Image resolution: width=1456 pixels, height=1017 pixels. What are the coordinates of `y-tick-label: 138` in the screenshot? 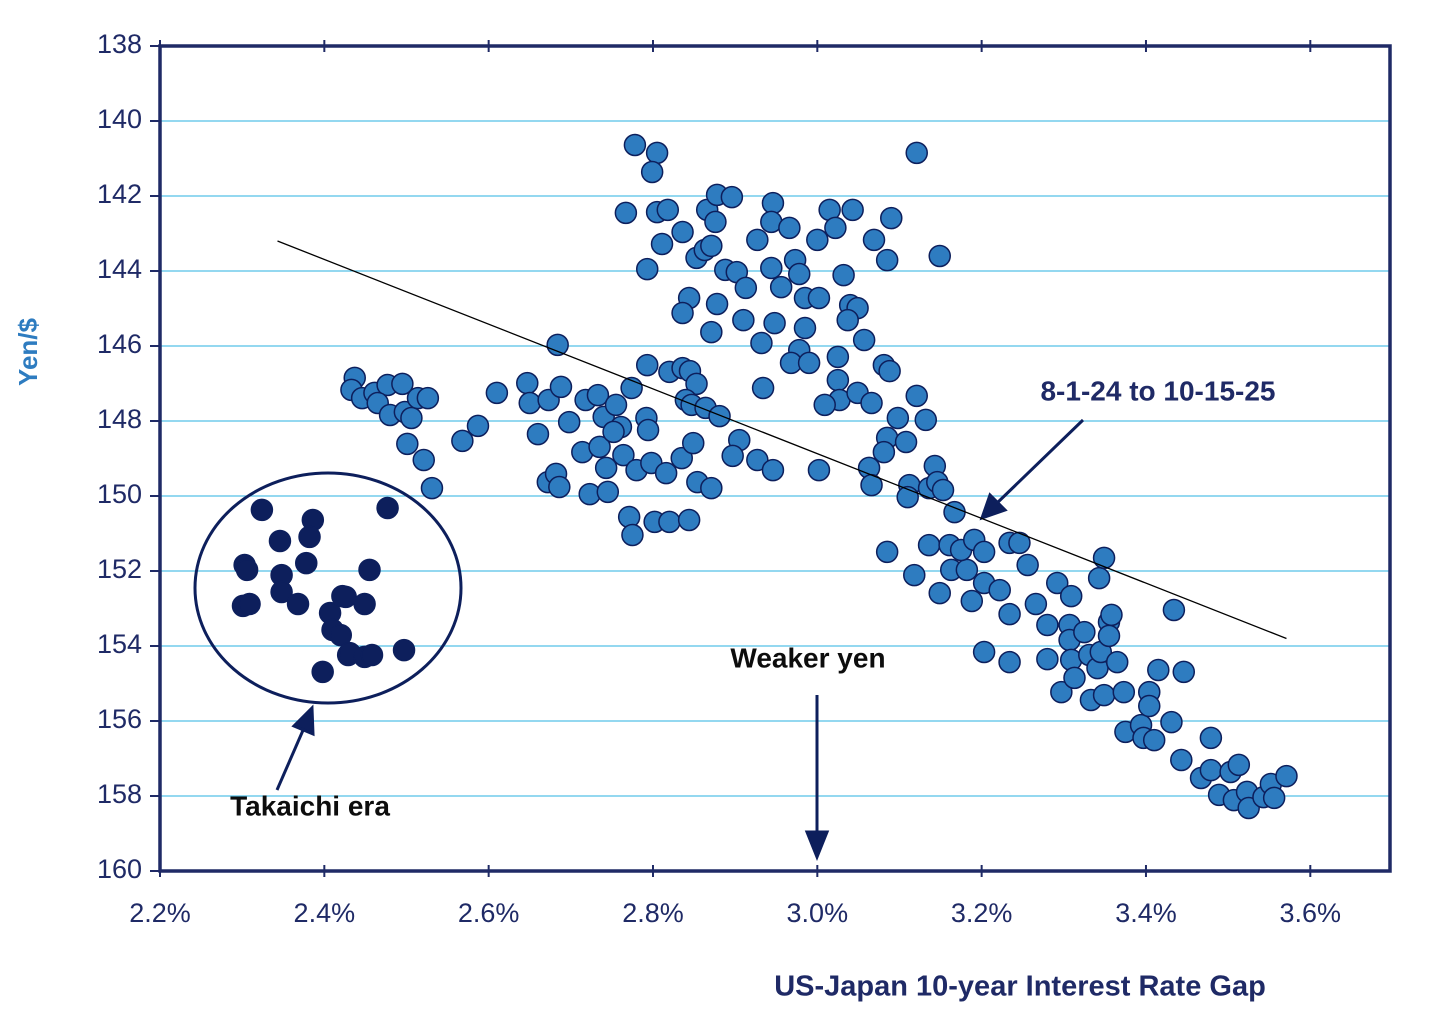 It's located at (119, 44).